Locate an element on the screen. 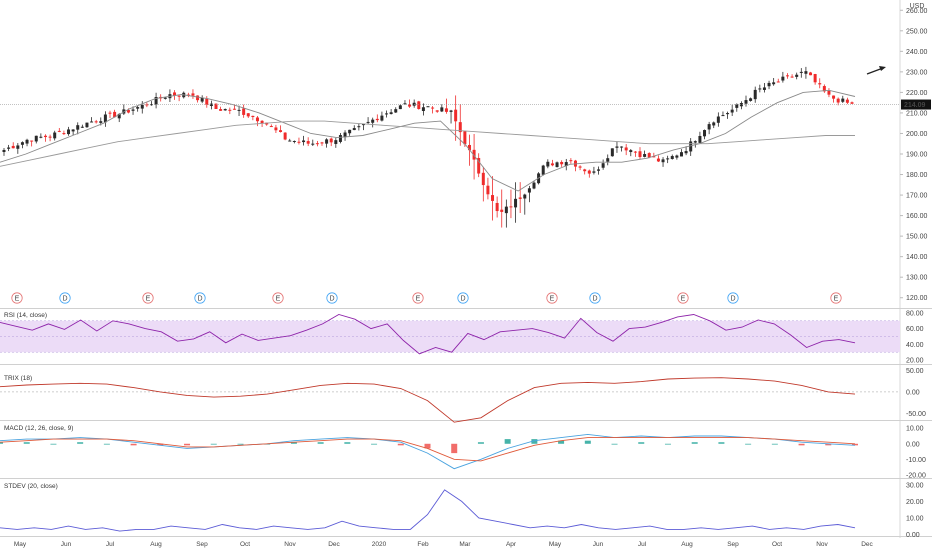  stdev-axis-label: 20.00 is located at coordinates (915, 502).